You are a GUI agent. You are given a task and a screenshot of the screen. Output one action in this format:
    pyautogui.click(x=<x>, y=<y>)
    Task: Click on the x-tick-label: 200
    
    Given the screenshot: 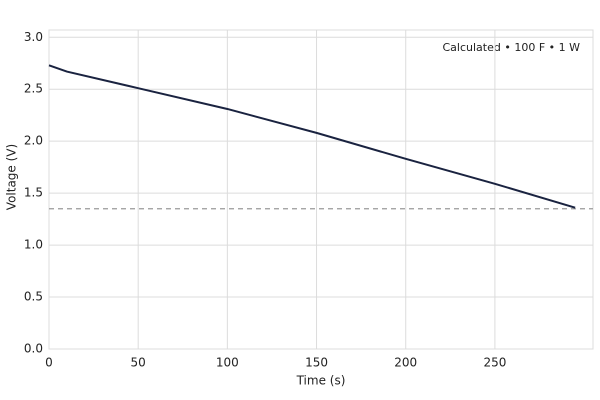 What is the action you would take?
    pyautogui.click(x=405, y=363)
    